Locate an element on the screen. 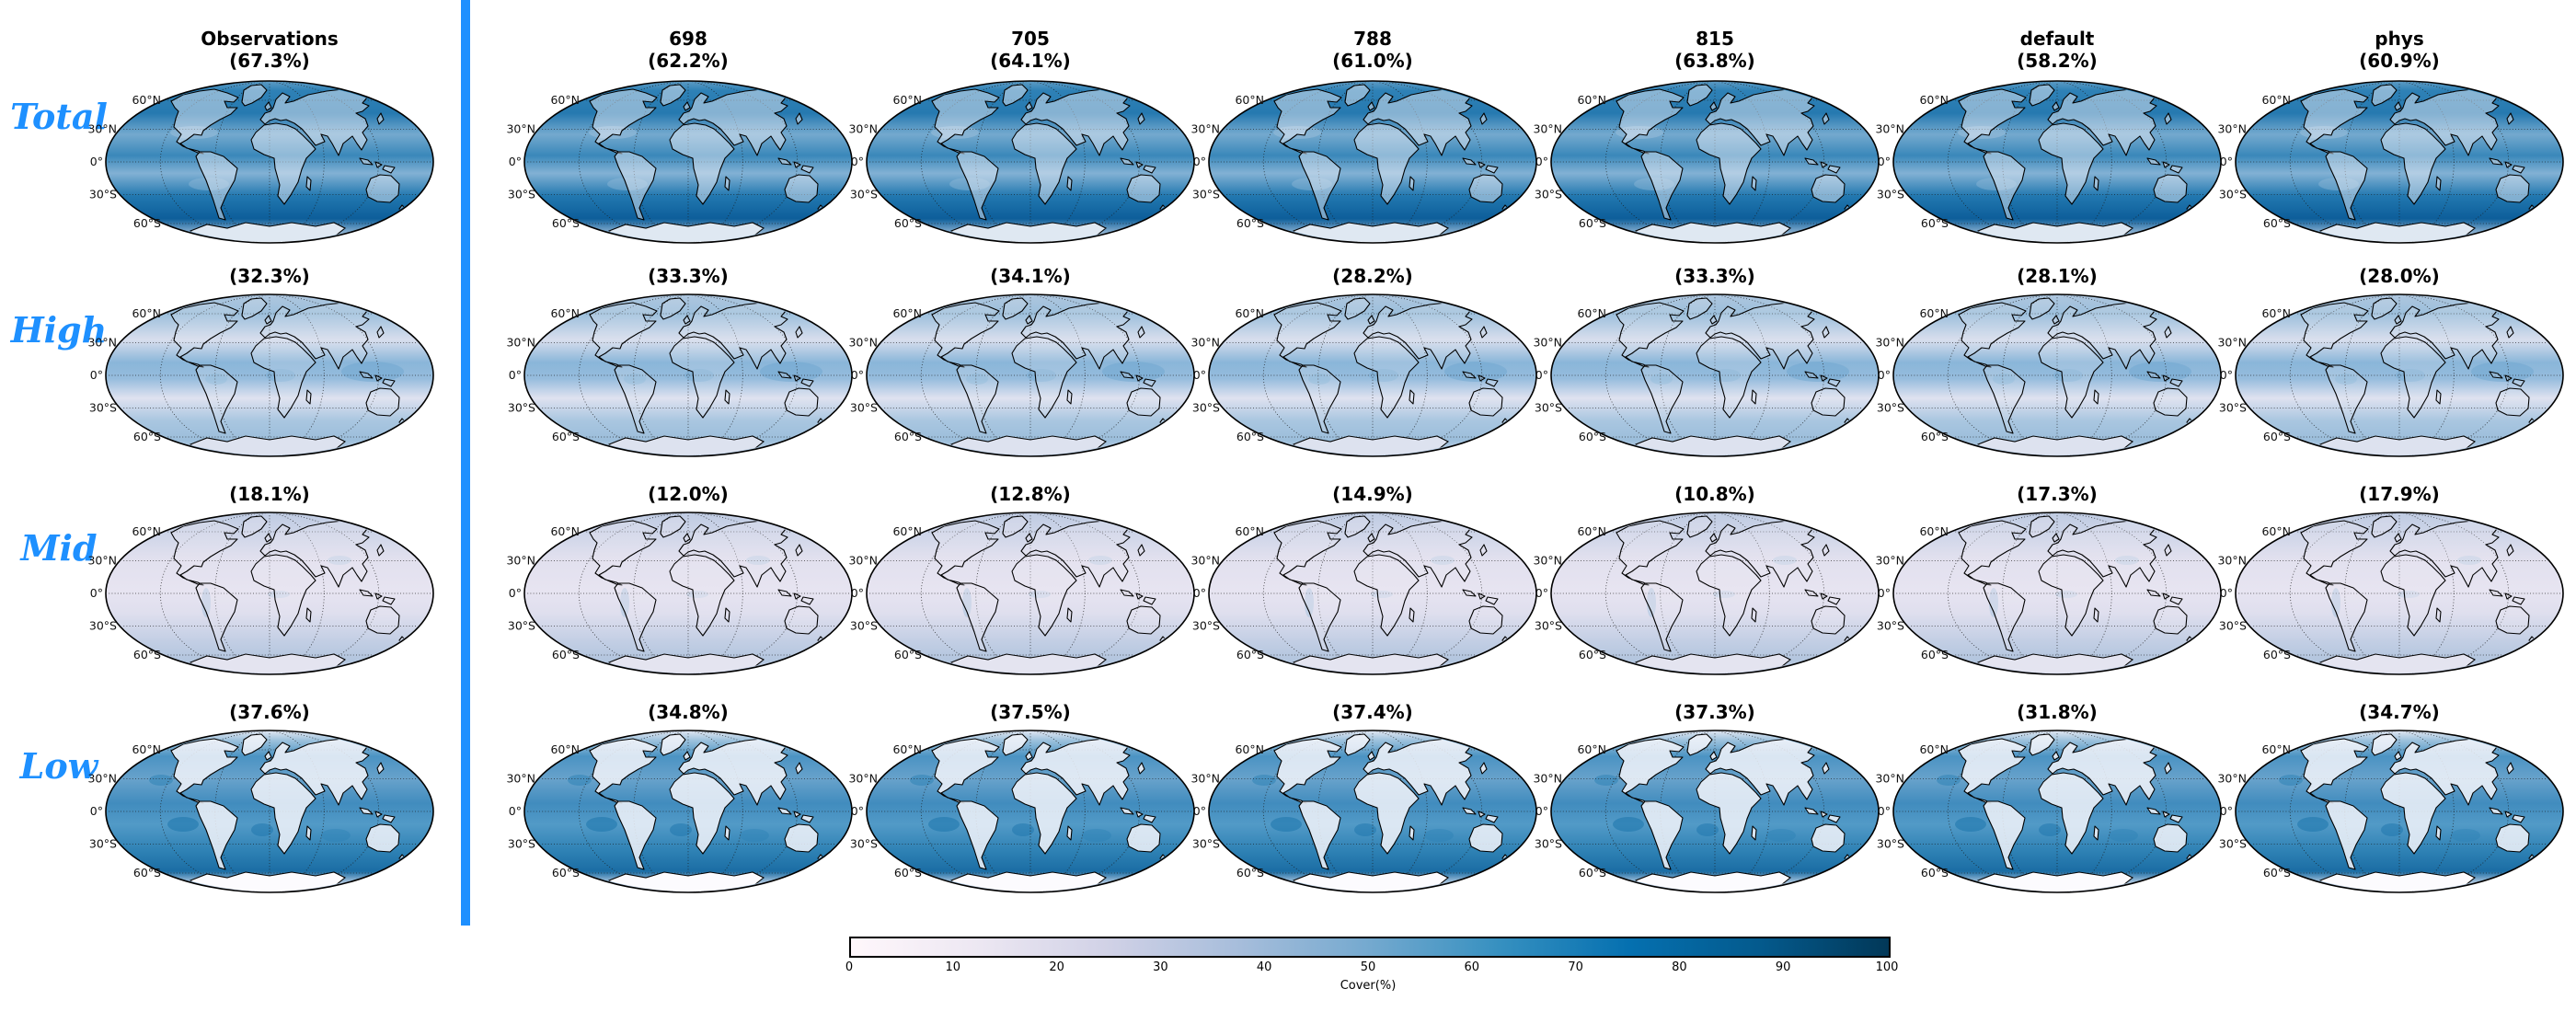 The width and height of the screenshot is (2576, 1012). percent-label-high-observations: (32.3%) is located at coordinates (269, 276).